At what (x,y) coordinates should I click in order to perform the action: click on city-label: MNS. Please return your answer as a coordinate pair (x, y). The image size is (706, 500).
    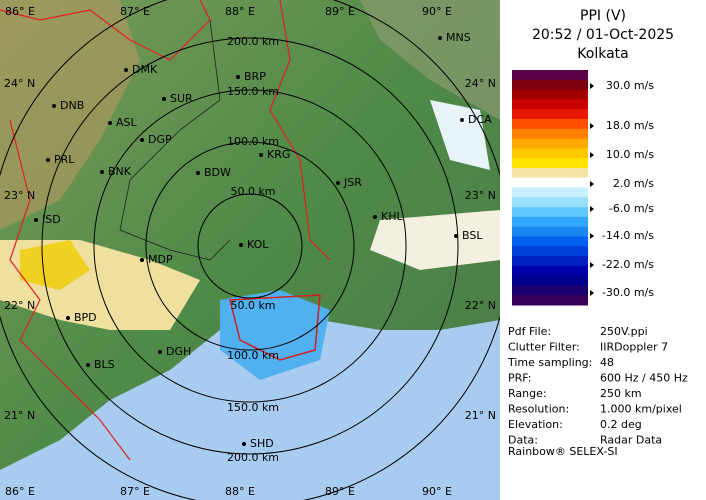
    Looking at the image, I should click on (458, 37).